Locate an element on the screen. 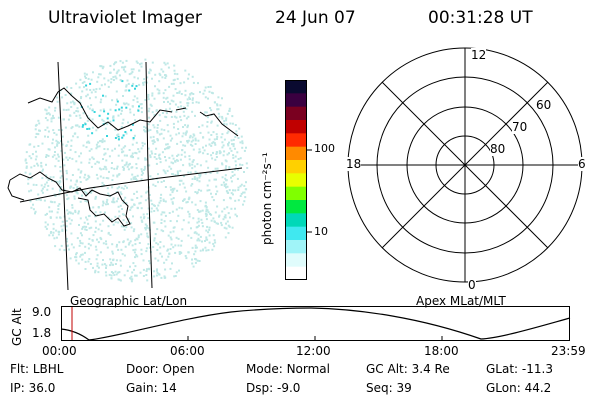  ip-label: IP: is located at coordinates (17, 388).